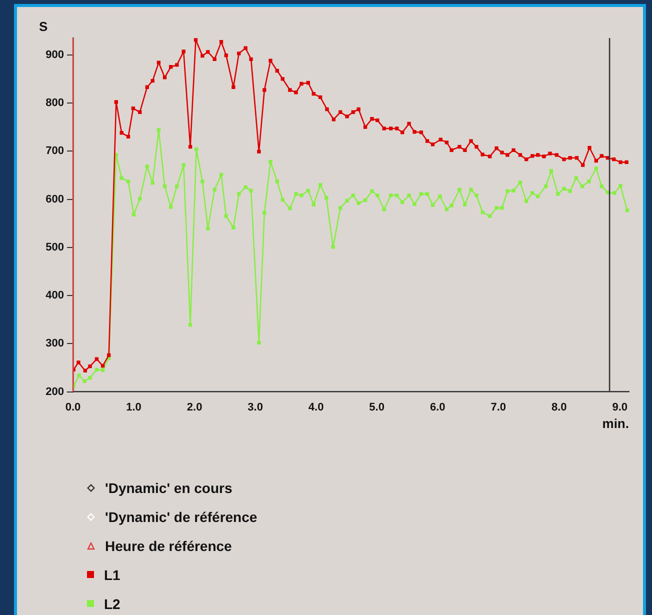 The image size is (652, 615). I want to click on legend-label: Heure de référence, so click(168, 546).